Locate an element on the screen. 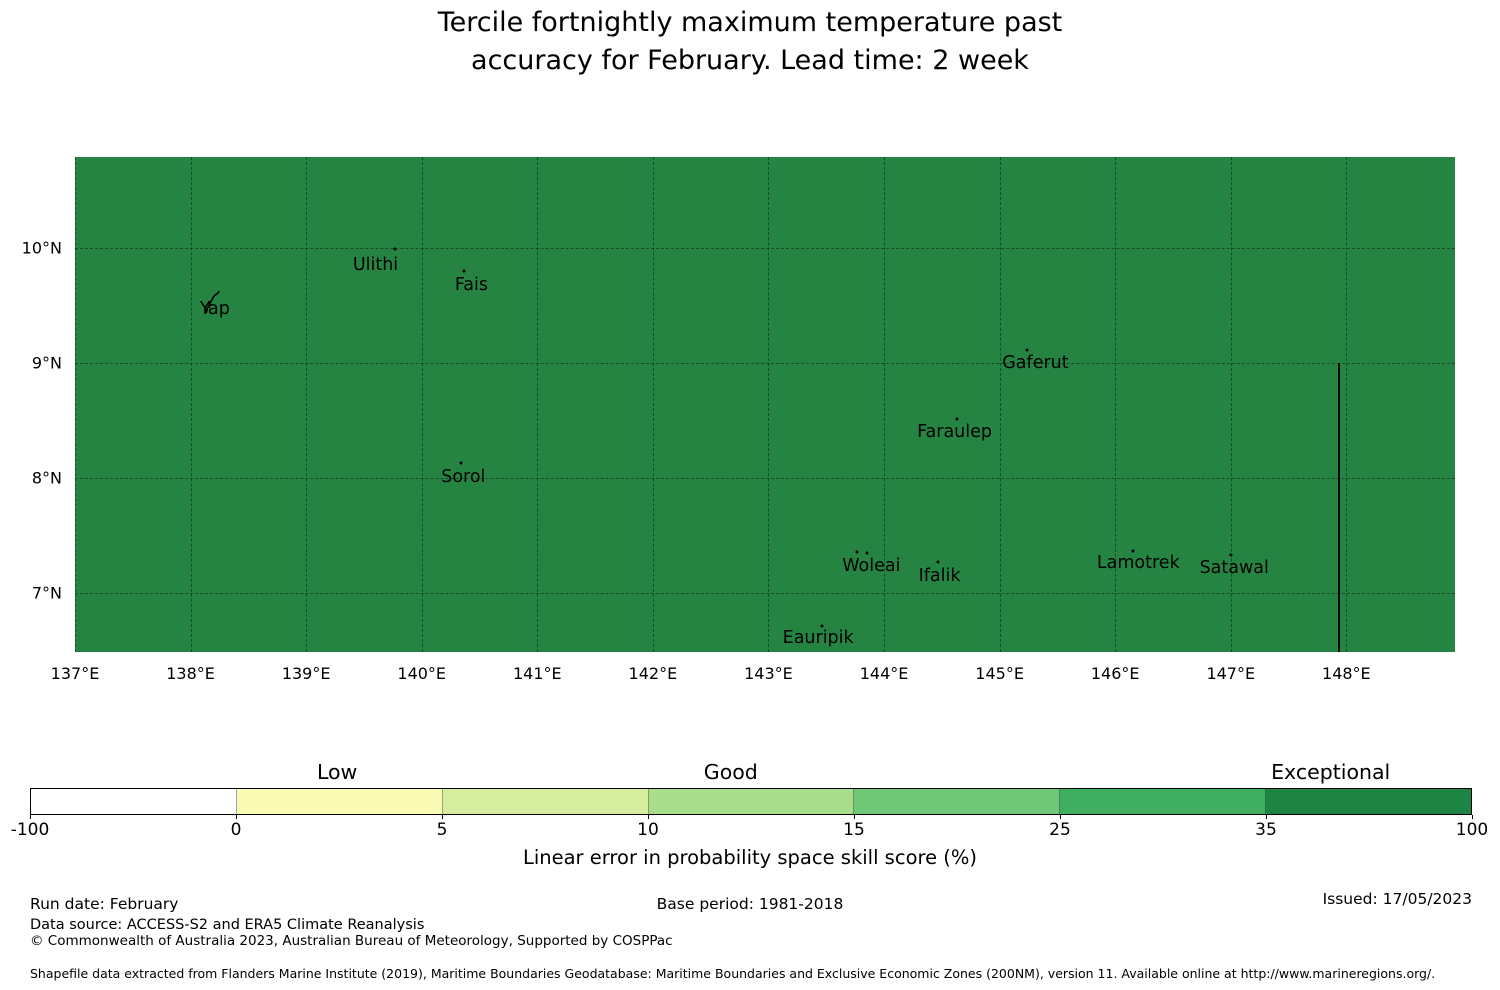 This screenshot has width=1500, height=990. colorbar-tick-label: 10 is located at coordinates (648, 830).